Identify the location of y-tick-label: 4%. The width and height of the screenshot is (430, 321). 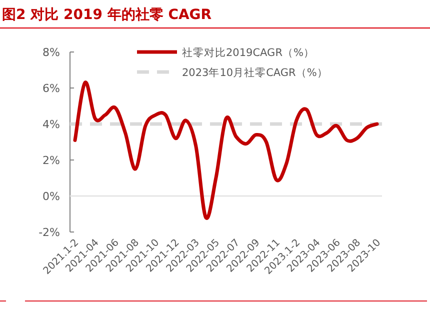
(51, 124).